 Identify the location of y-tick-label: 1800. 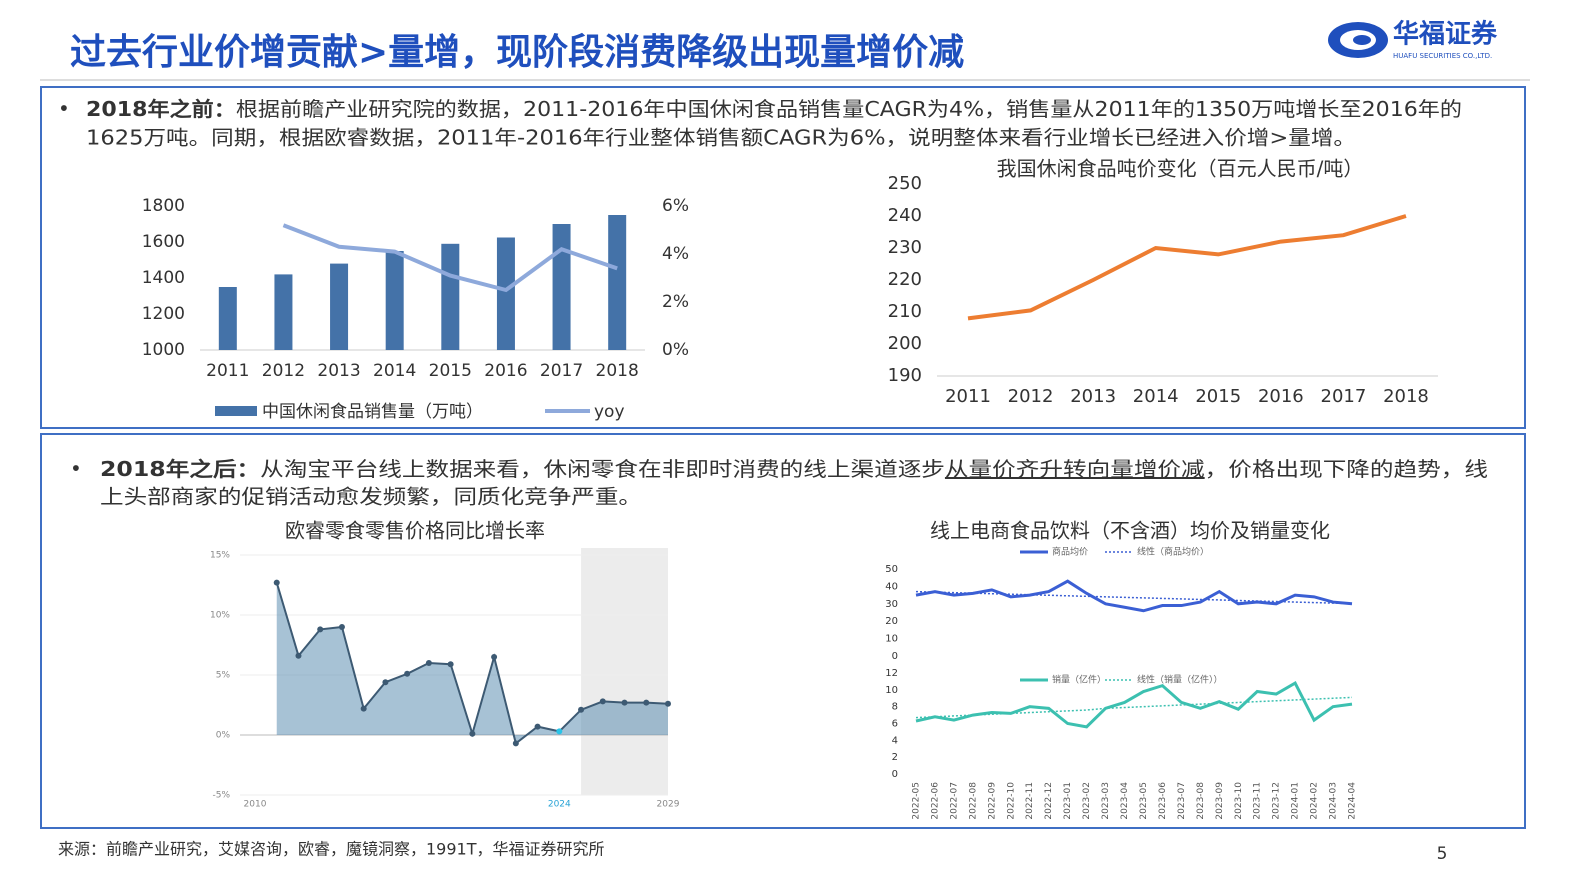
(163, 206).